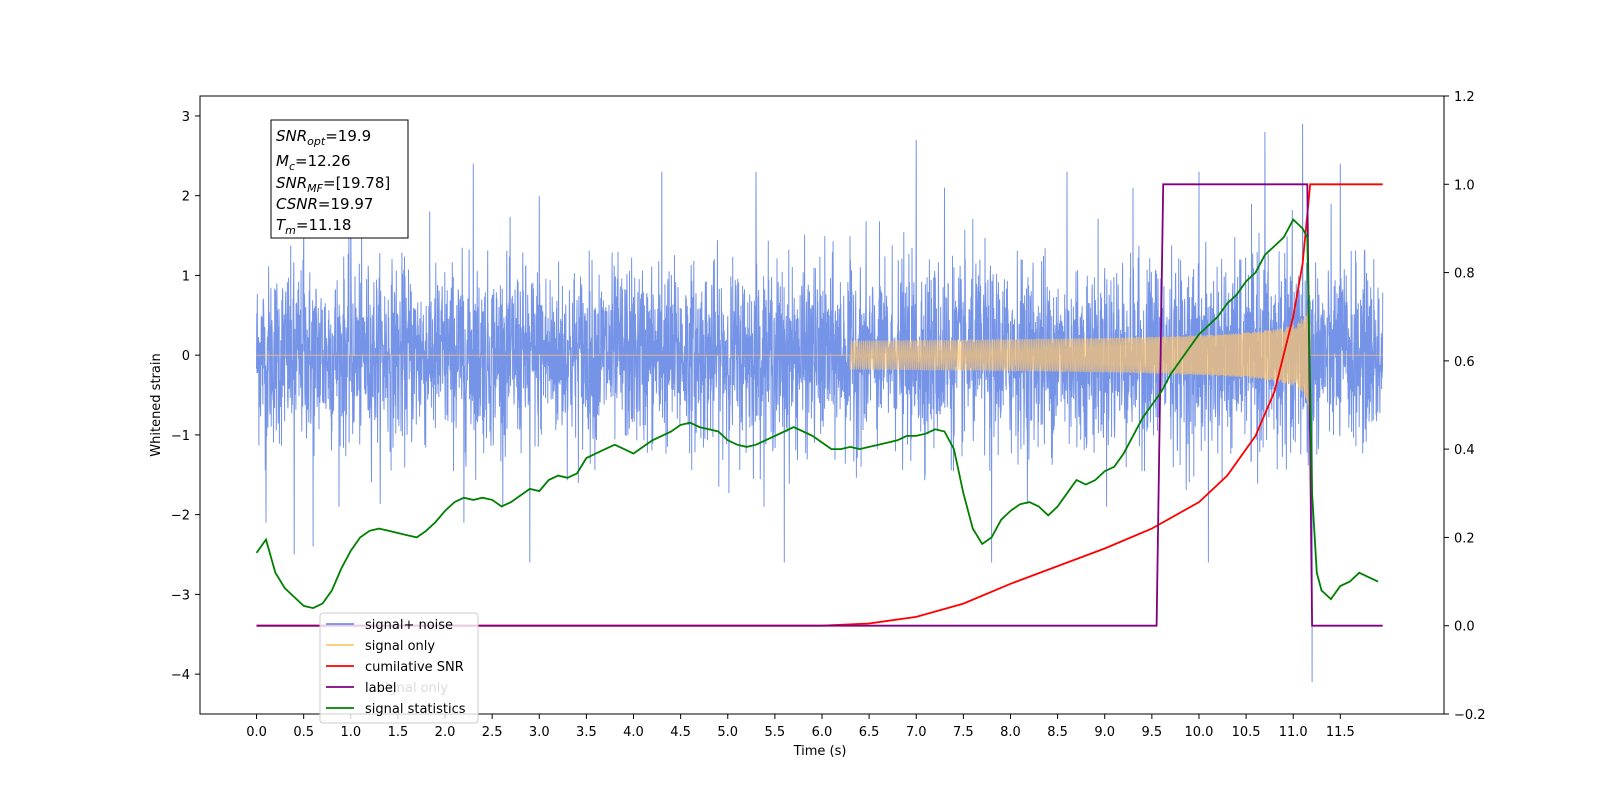  Describe the element at coordinates (303, 732) in the screenshot. I see `x-tick-label: 0.5` at that location.